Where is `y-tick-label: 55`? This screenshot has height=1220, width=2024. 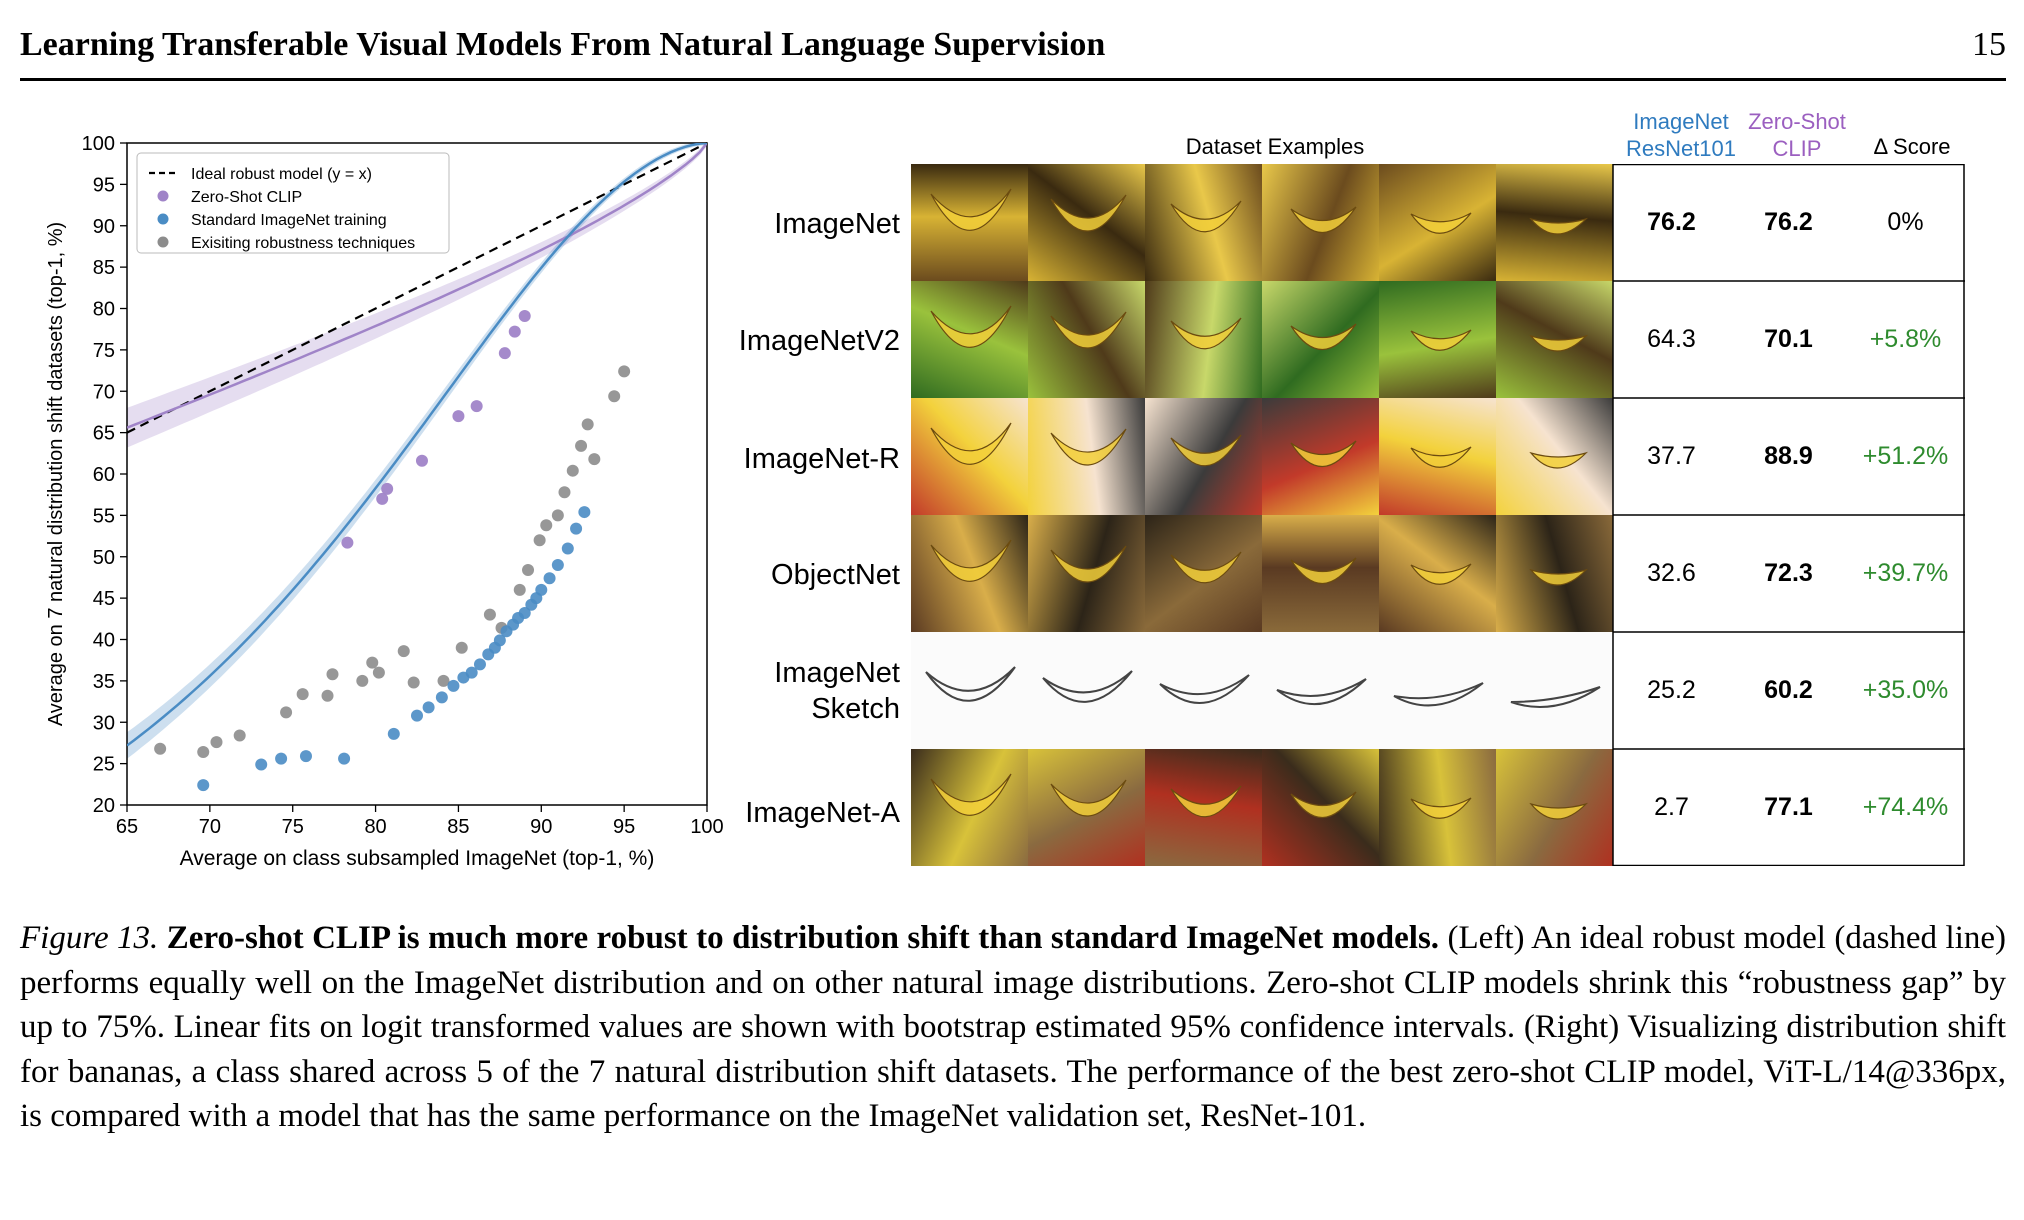
y-tick-label: 55 is located at coordinates (104, 516).